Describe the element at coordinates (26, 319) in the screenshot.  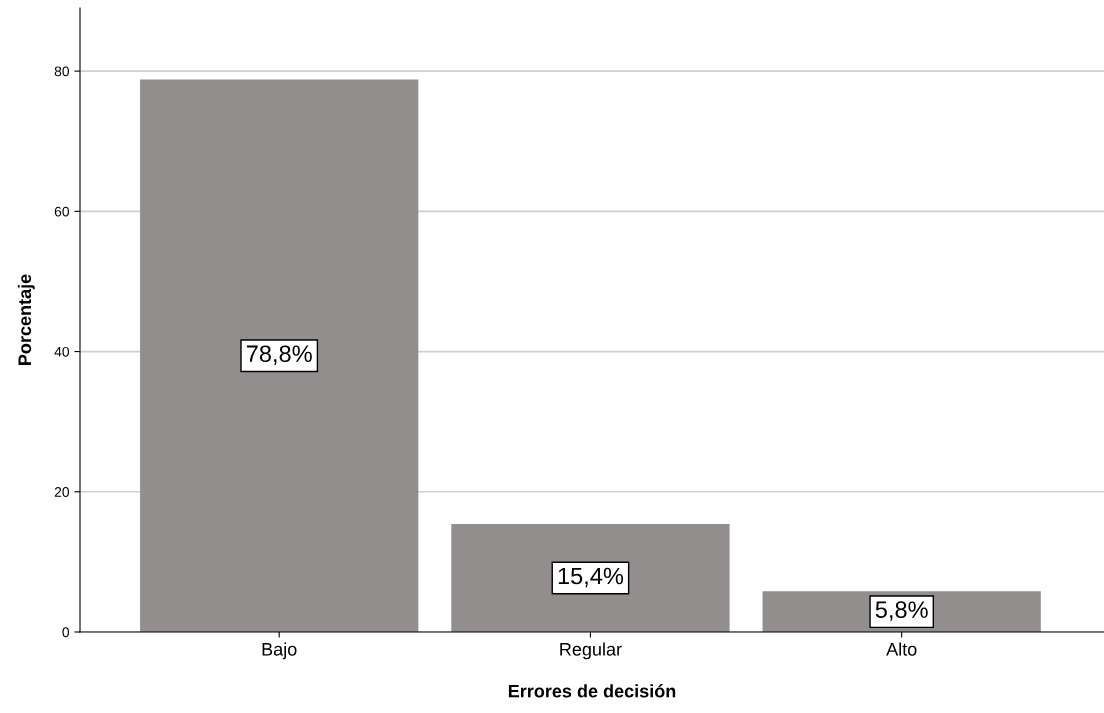
I see `y-axis-title: Porcentaje` at that location.